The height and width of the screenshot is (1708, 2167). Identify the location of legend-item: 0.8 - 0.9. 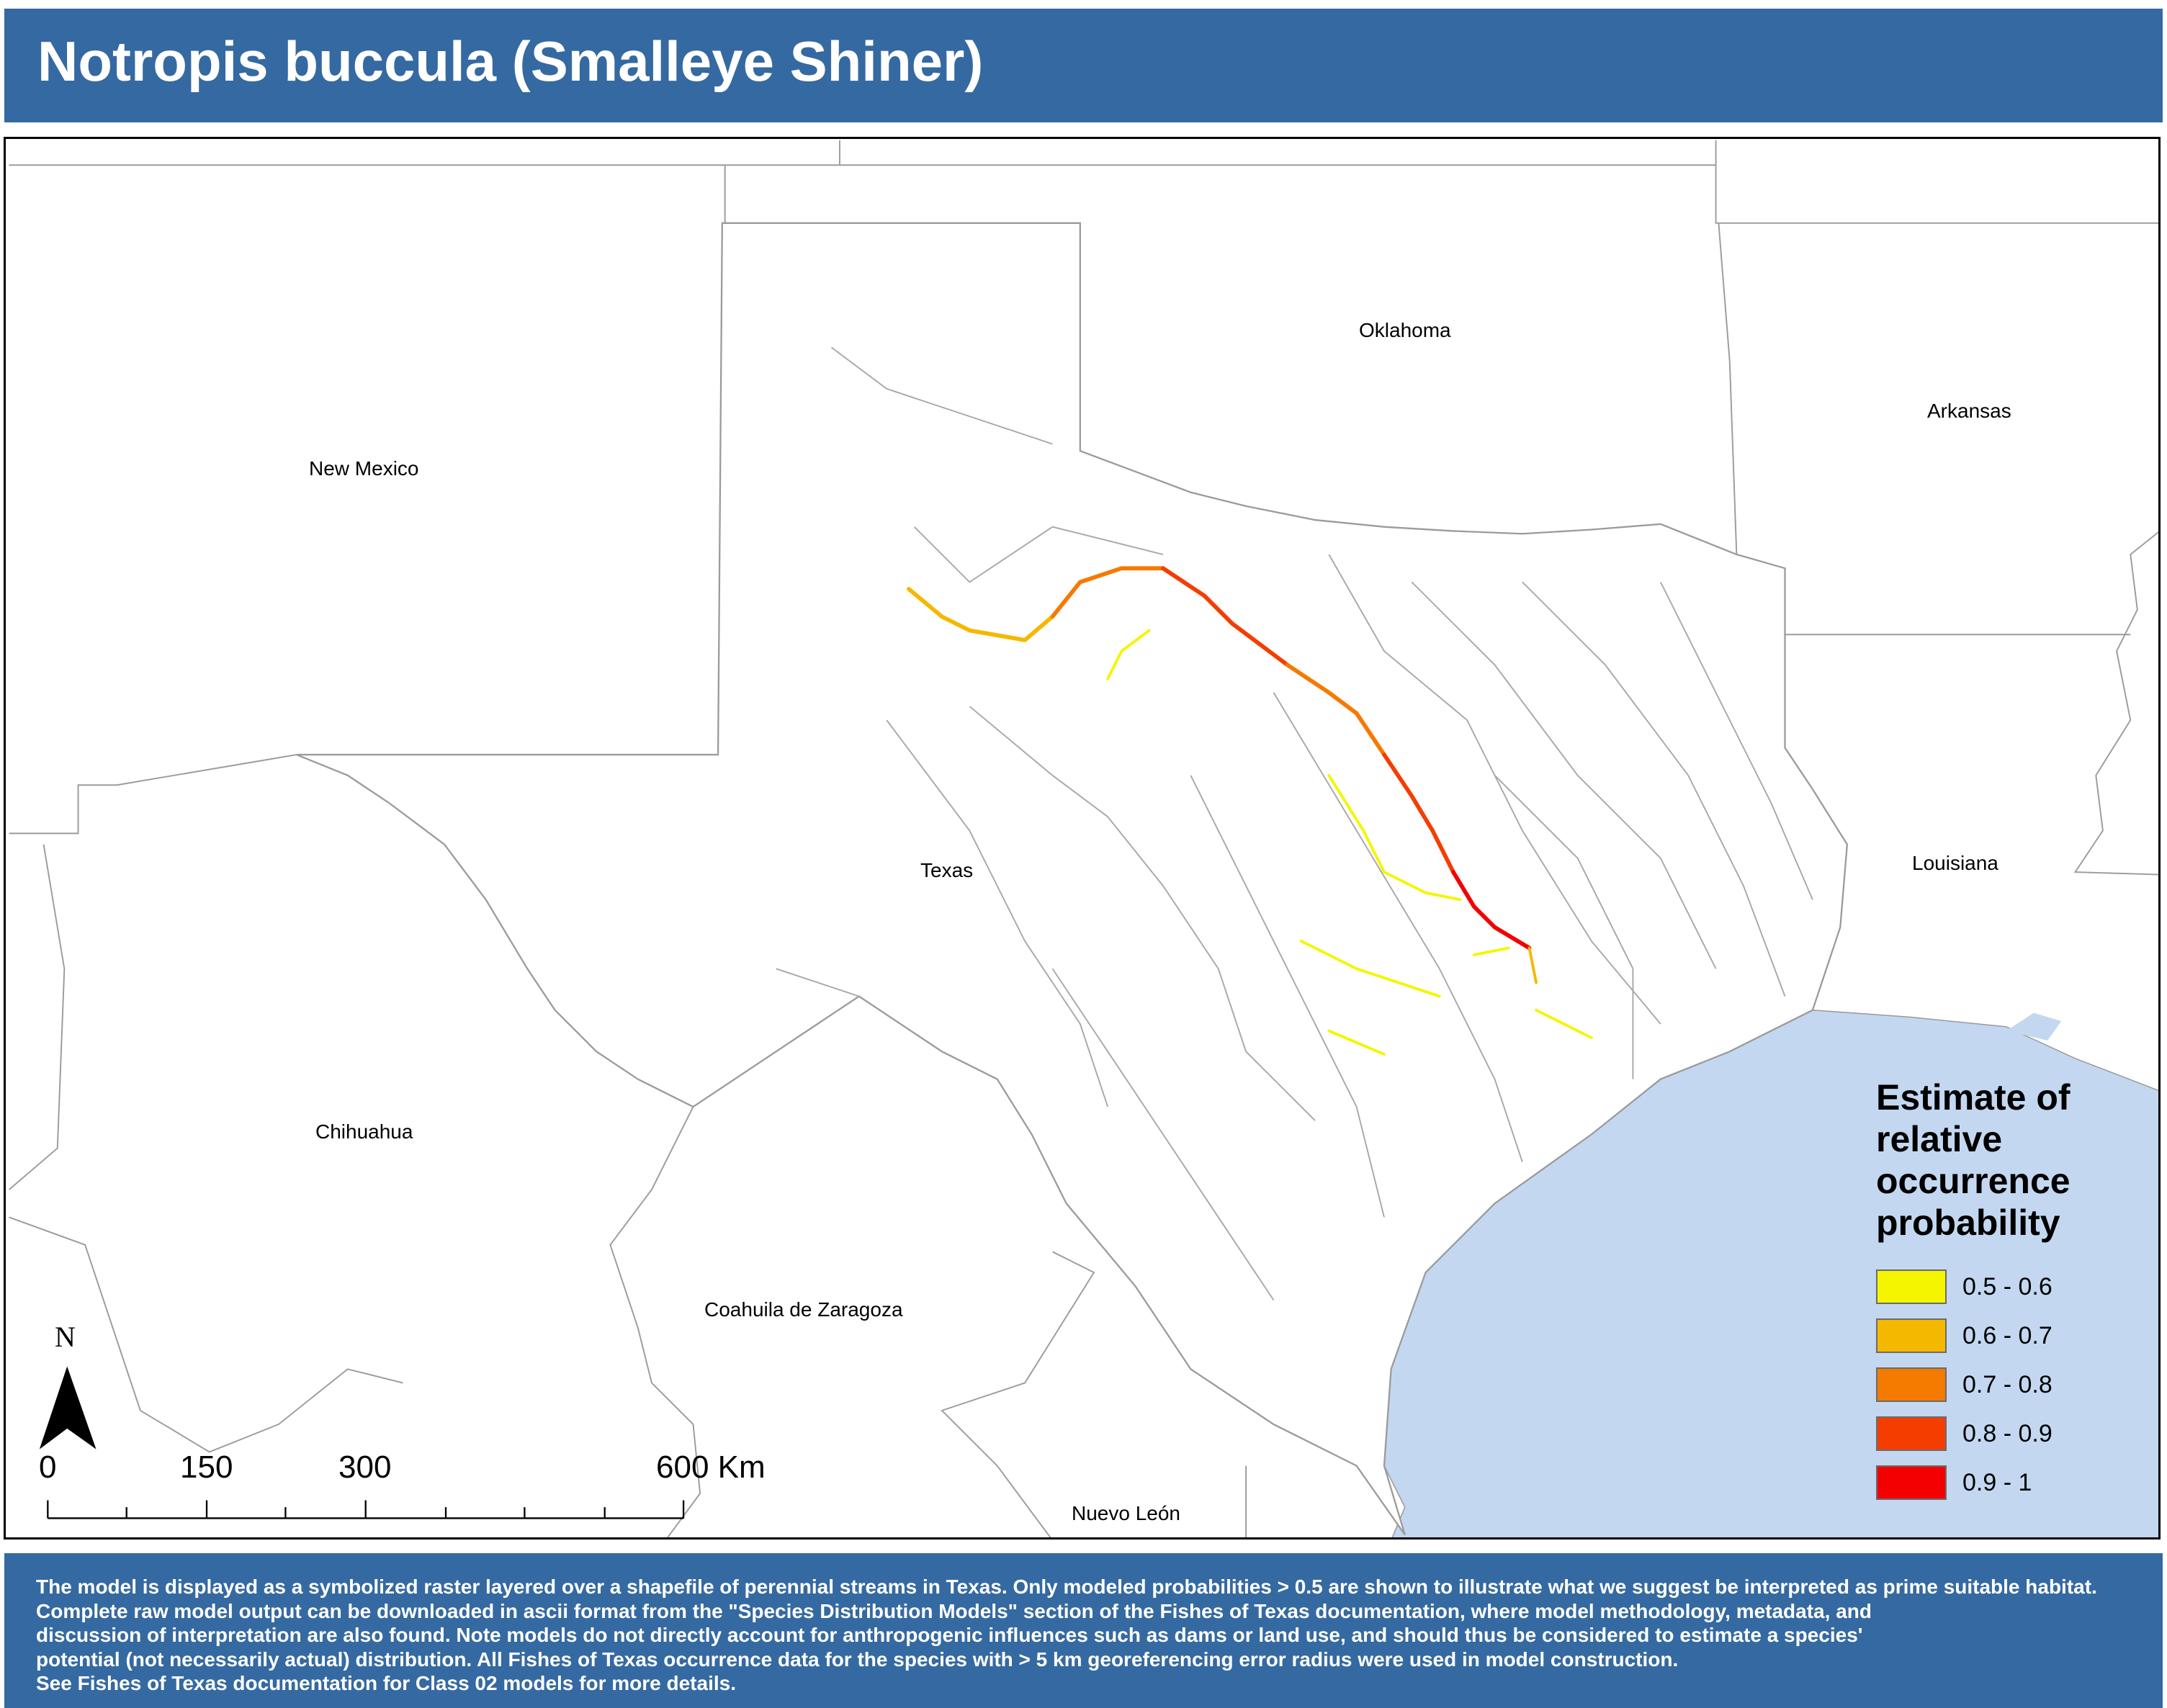
(2013, 1433).